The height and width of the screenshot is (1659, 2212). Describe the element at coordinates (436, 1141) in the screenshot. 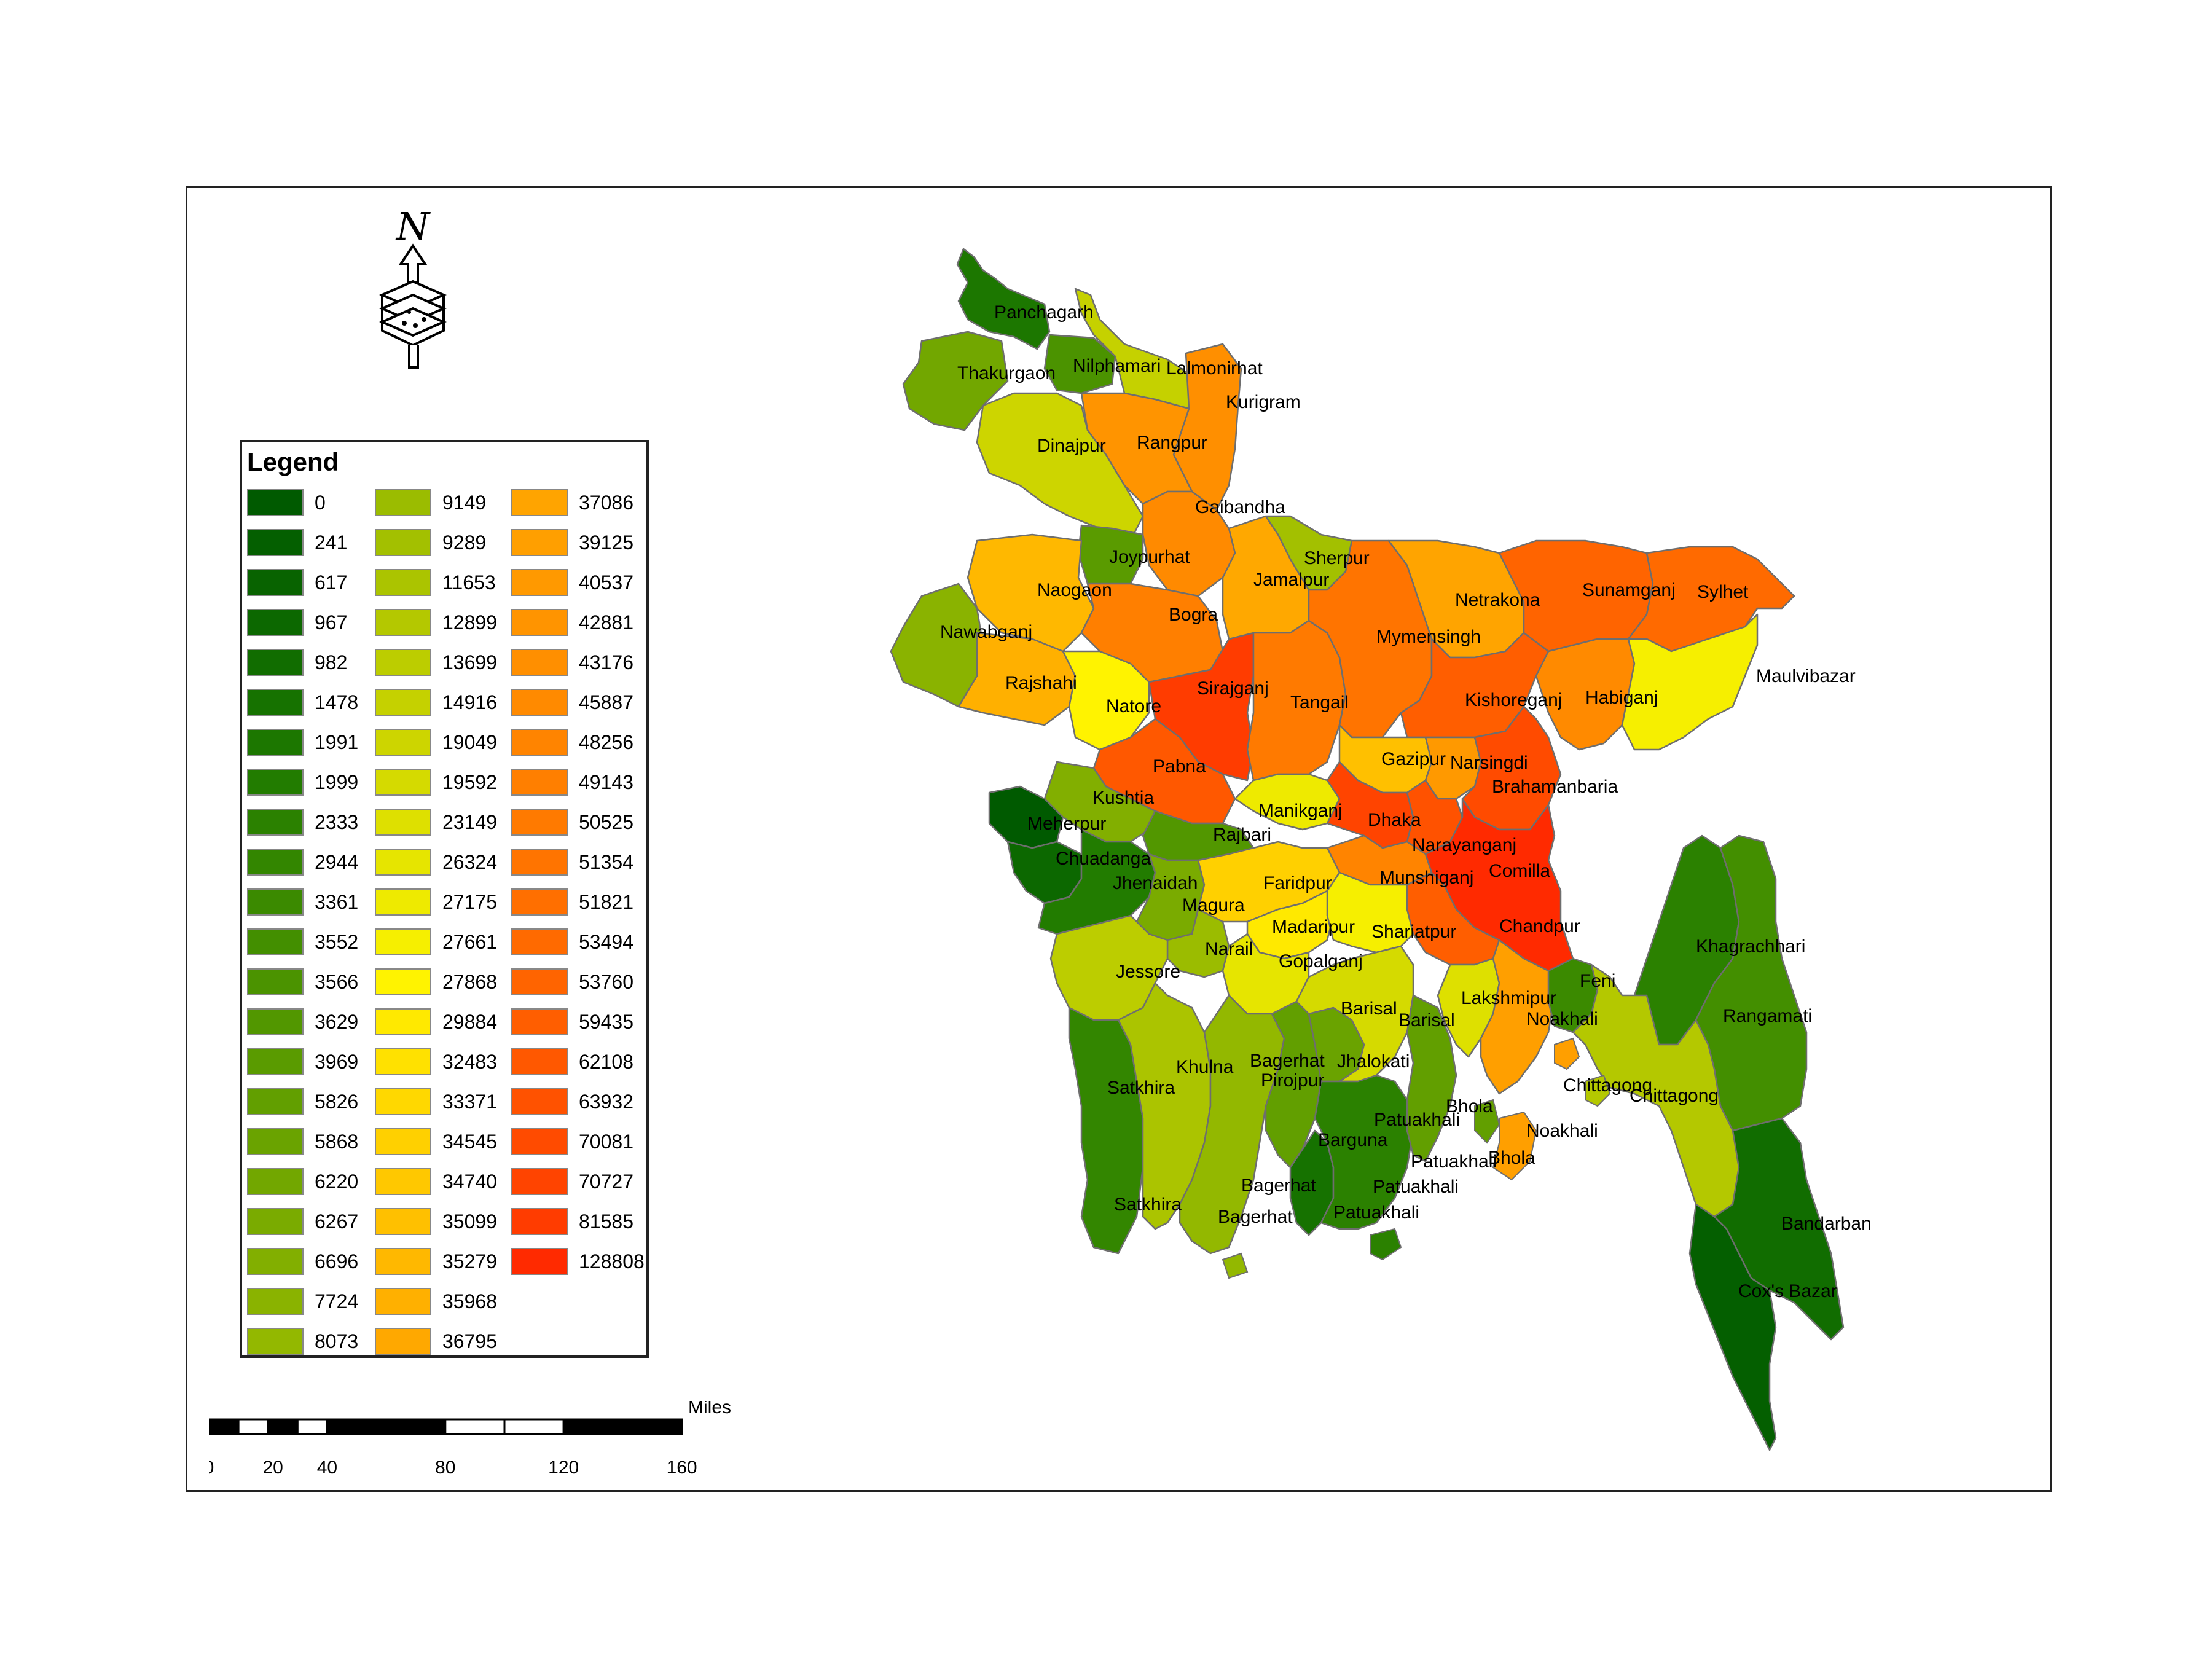

I see `legend-item: 34545` at that location.